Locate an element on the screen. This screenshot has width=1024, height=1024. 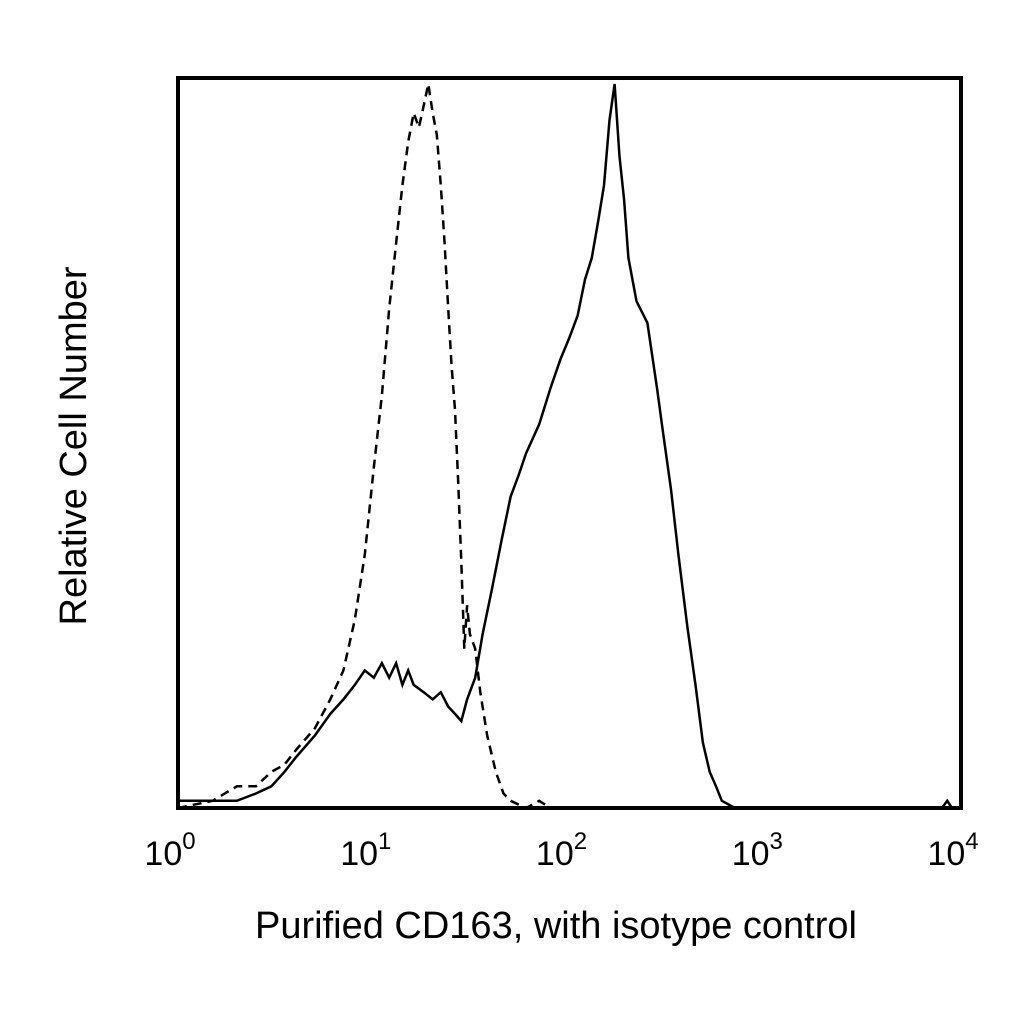
y-axis-title: Relative Cell Number is located at coordinates (74, 445).